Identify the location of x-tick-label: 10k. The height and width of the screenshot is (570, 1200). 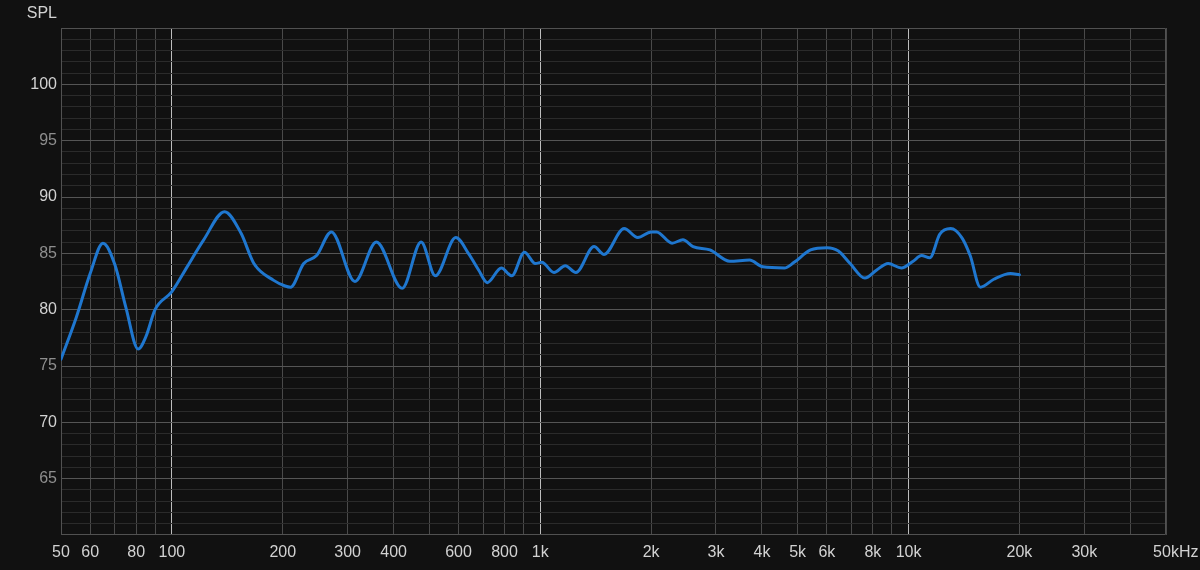
(909, 552).